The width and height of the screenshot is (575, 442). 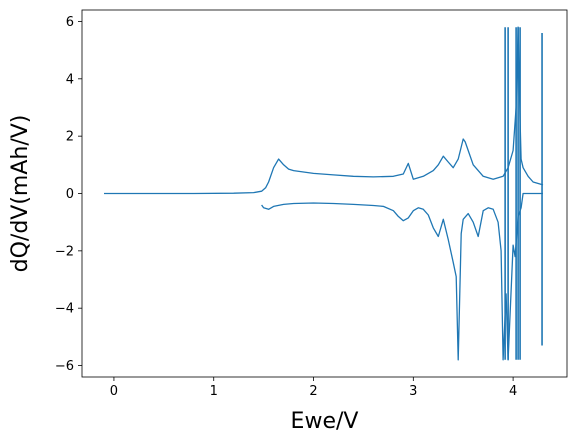 What do you see at coordinates (64, 366) in the screenshot?
I see `y-tick-label: −6` at bounding box center [64, 366].